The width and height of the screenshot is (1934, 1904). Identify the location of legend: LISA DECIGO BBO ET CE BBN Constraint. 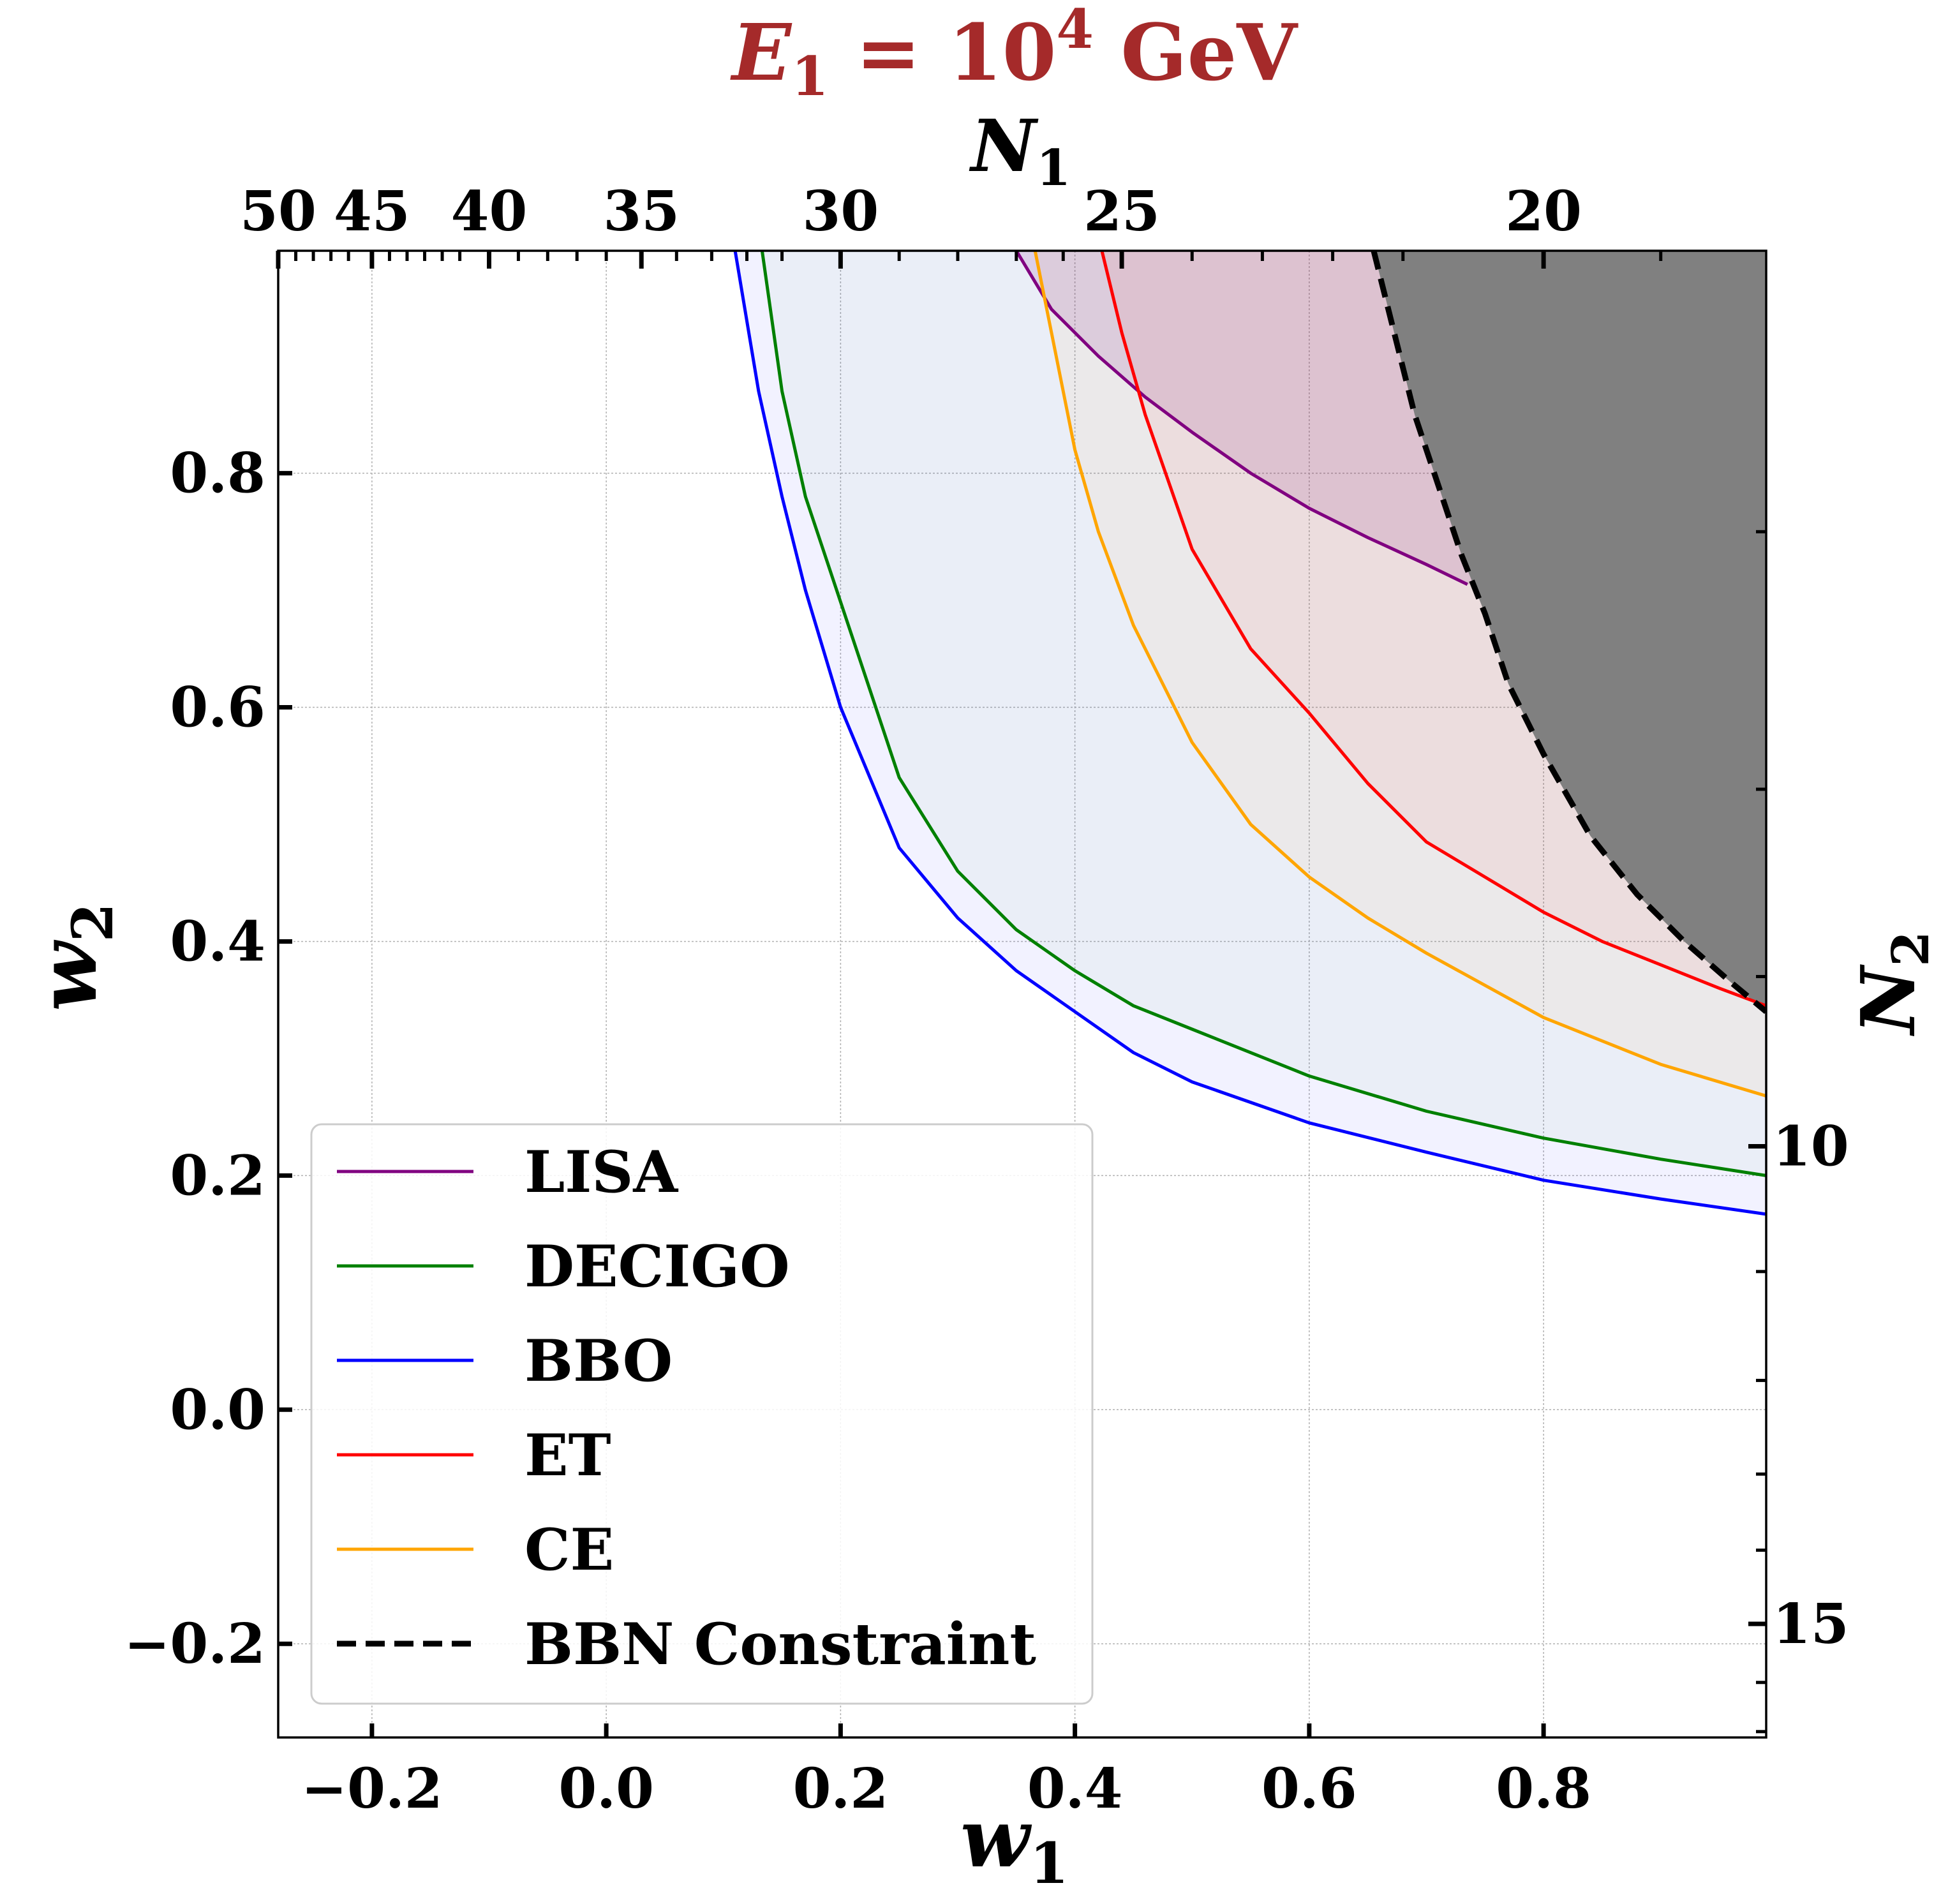
(702, 1414).